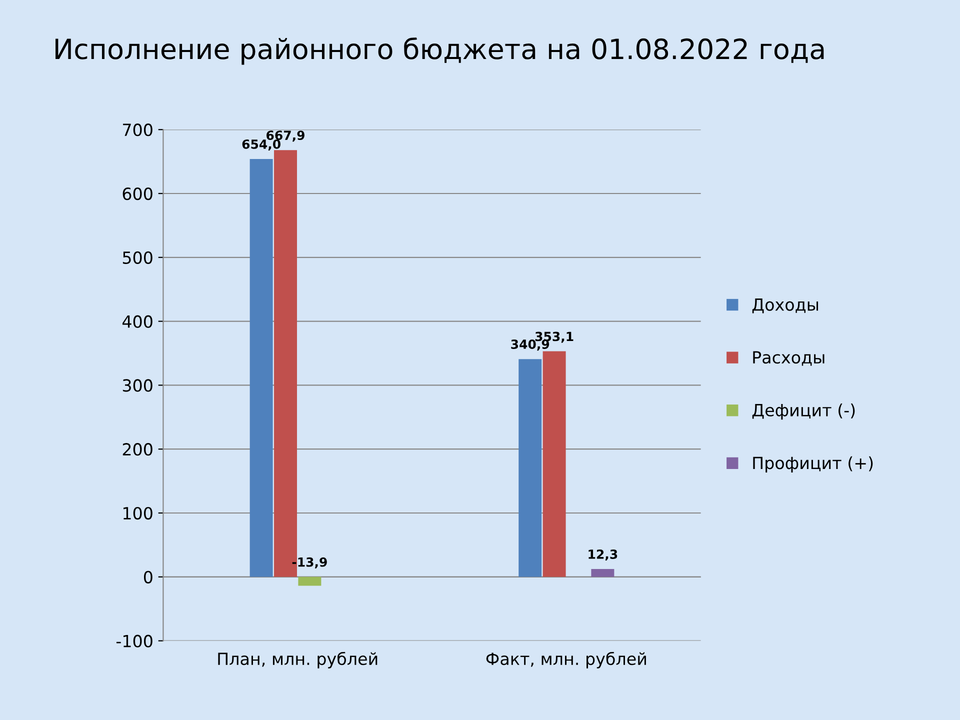 The width and height of the screenshot is (960, 720). What do you see at coordinates (813, 464) in the screenshot?
I see `legend-label: Профицит (+)` at bounding box center [813, 464].